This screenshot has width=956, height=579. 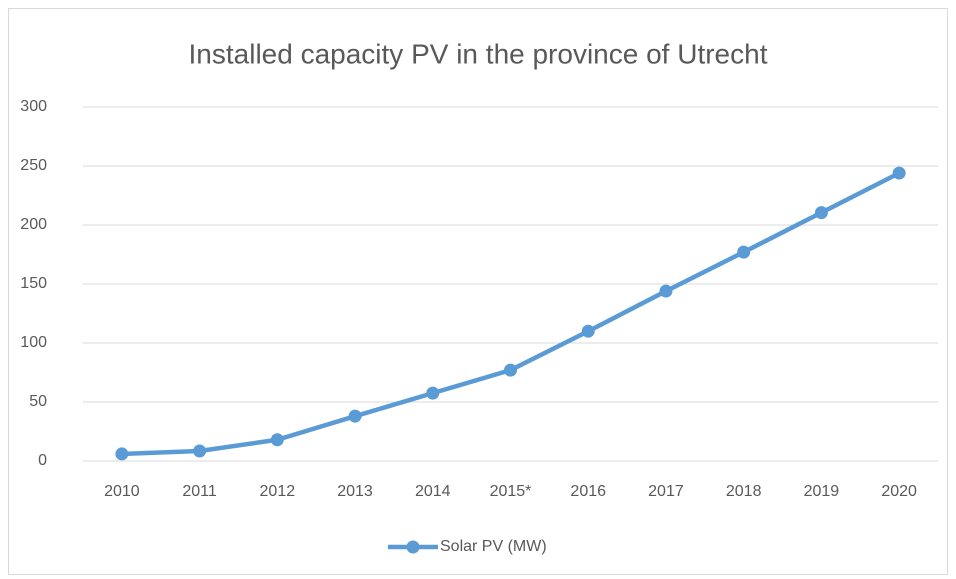 What do you see at coordinates (122, 491) in the screenshot?
I see `x-tick-label: 2010` at bounding box center [122, 491].